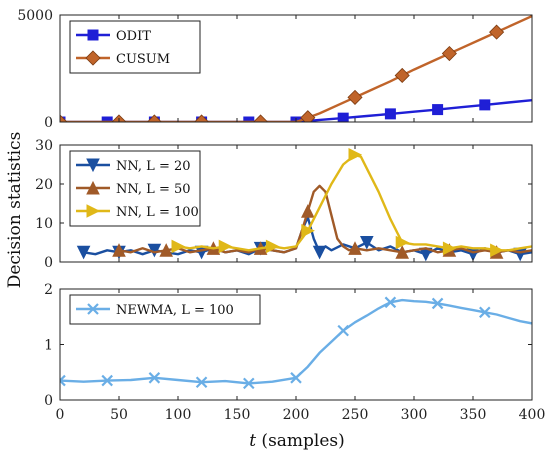  What do you see at coordinates (237, 415) in the screenshot?
I see `x-tick-label: 150` at bounding box center [237, 415].